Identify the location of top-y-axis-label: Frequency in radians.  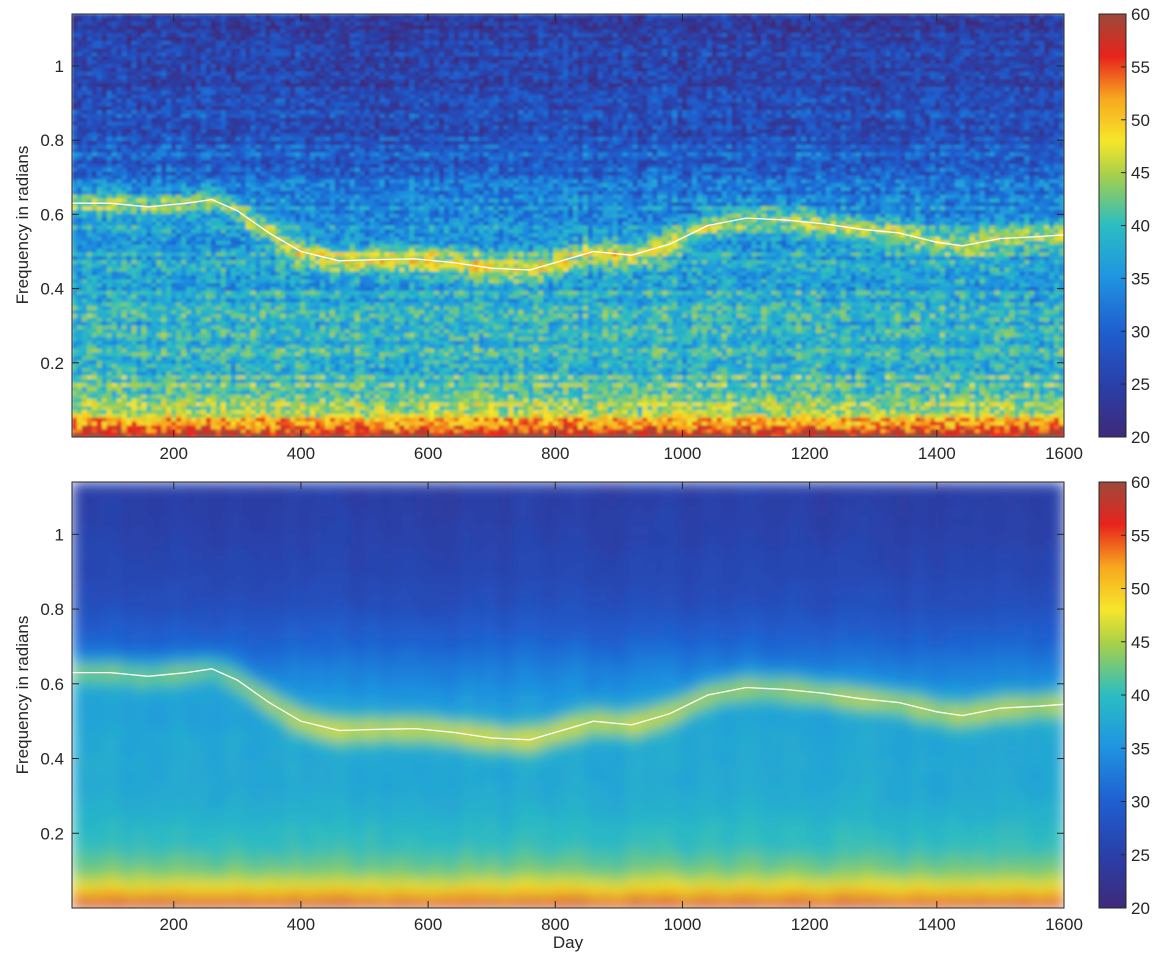
(22, 225).